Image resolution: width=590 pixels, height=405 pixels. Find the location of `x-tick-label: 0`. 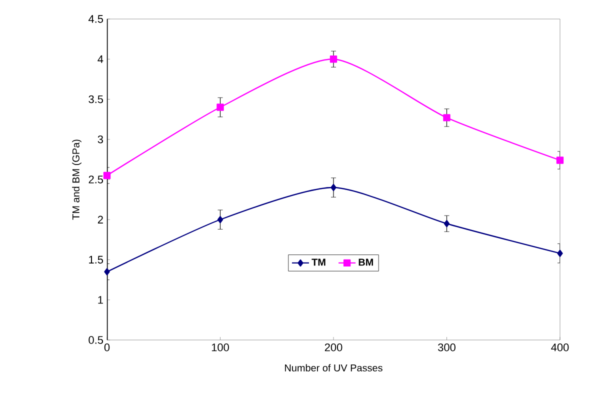

x-tick-label: 0 is located at coordinates (107, 348).